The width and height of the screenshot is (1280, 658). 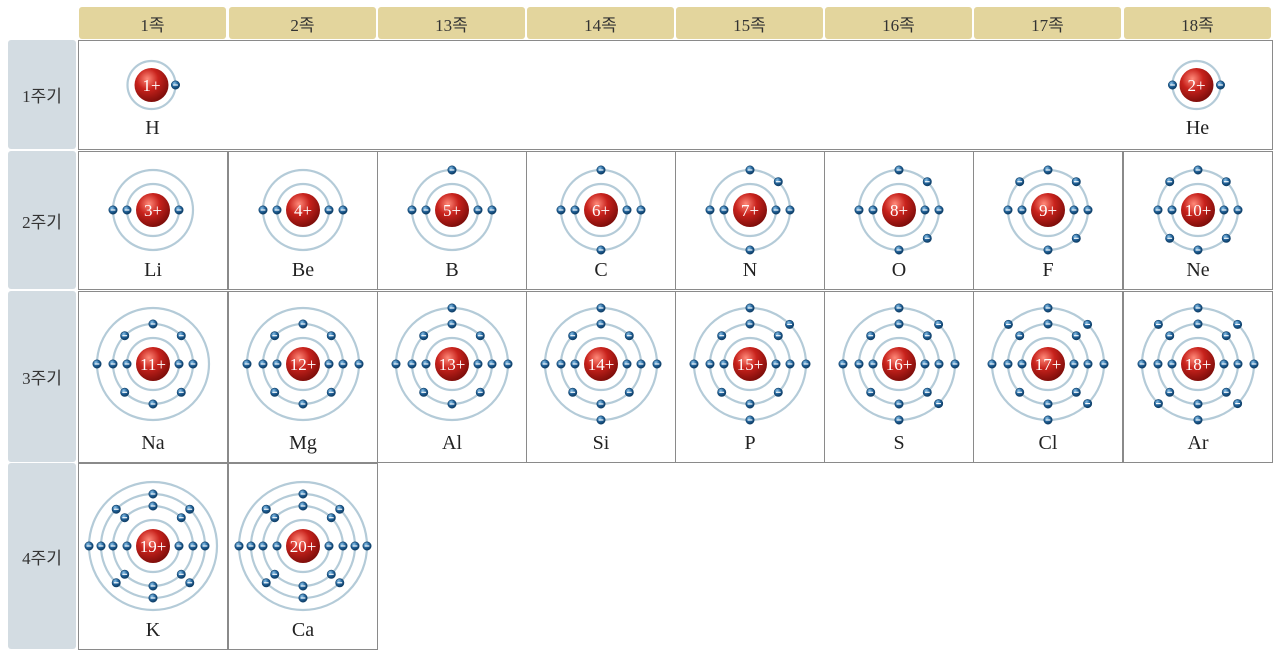 I want to click on nucleus-charge-label: 4+, so click(x=303, y=210).